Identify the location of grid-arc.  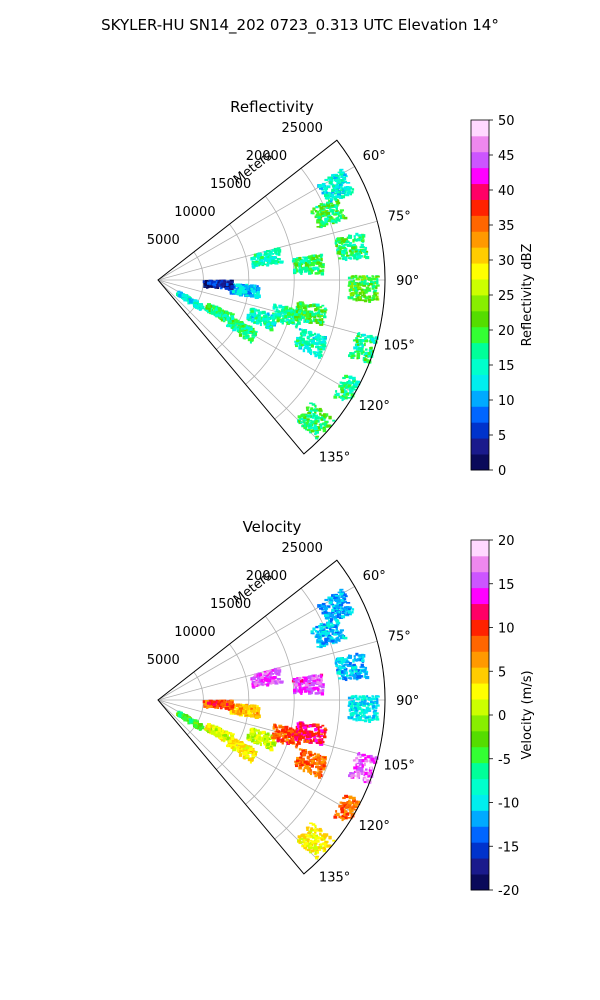
(195, 283).